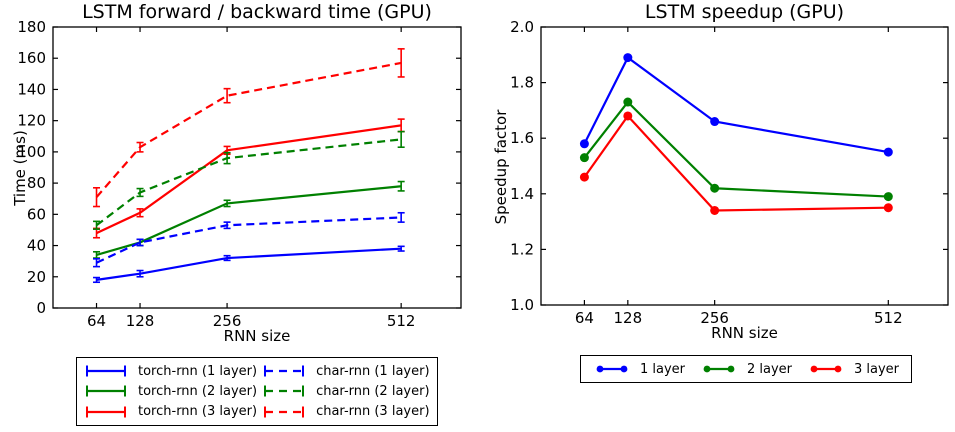  I want to click on y-tick-label: 80, so click(36, 183).